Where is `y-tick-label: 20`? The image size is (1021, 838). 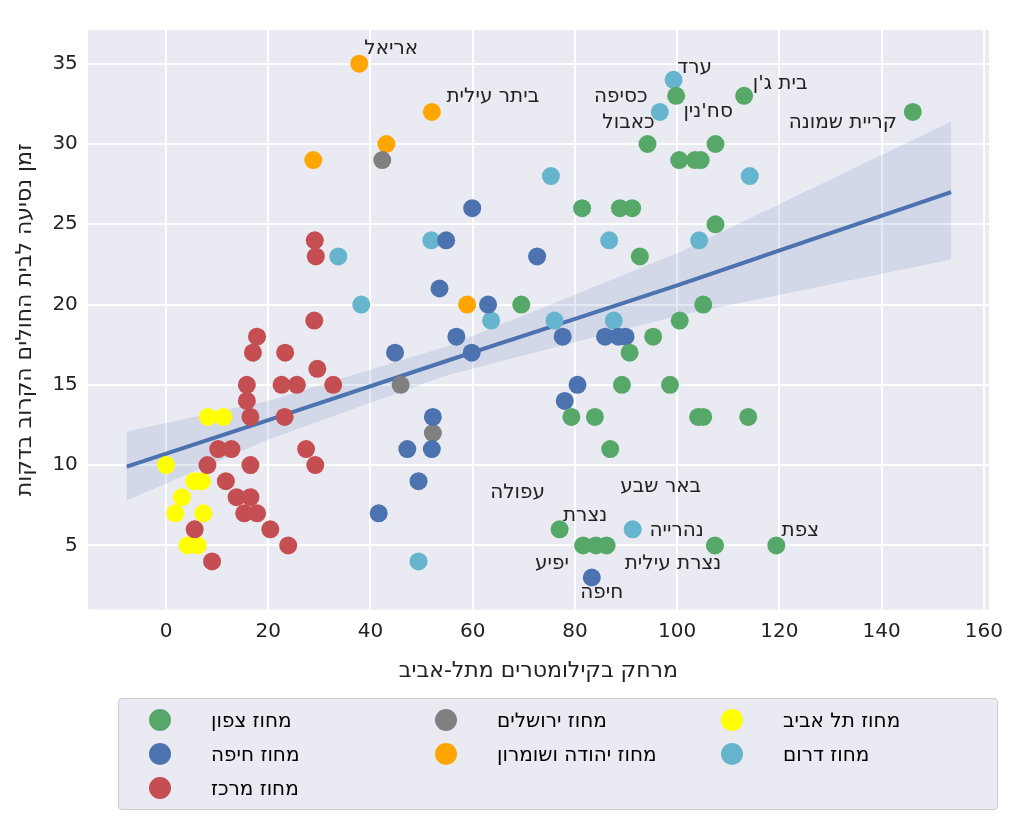
y-tick-label: 20 is located at coordinates (65, 302).